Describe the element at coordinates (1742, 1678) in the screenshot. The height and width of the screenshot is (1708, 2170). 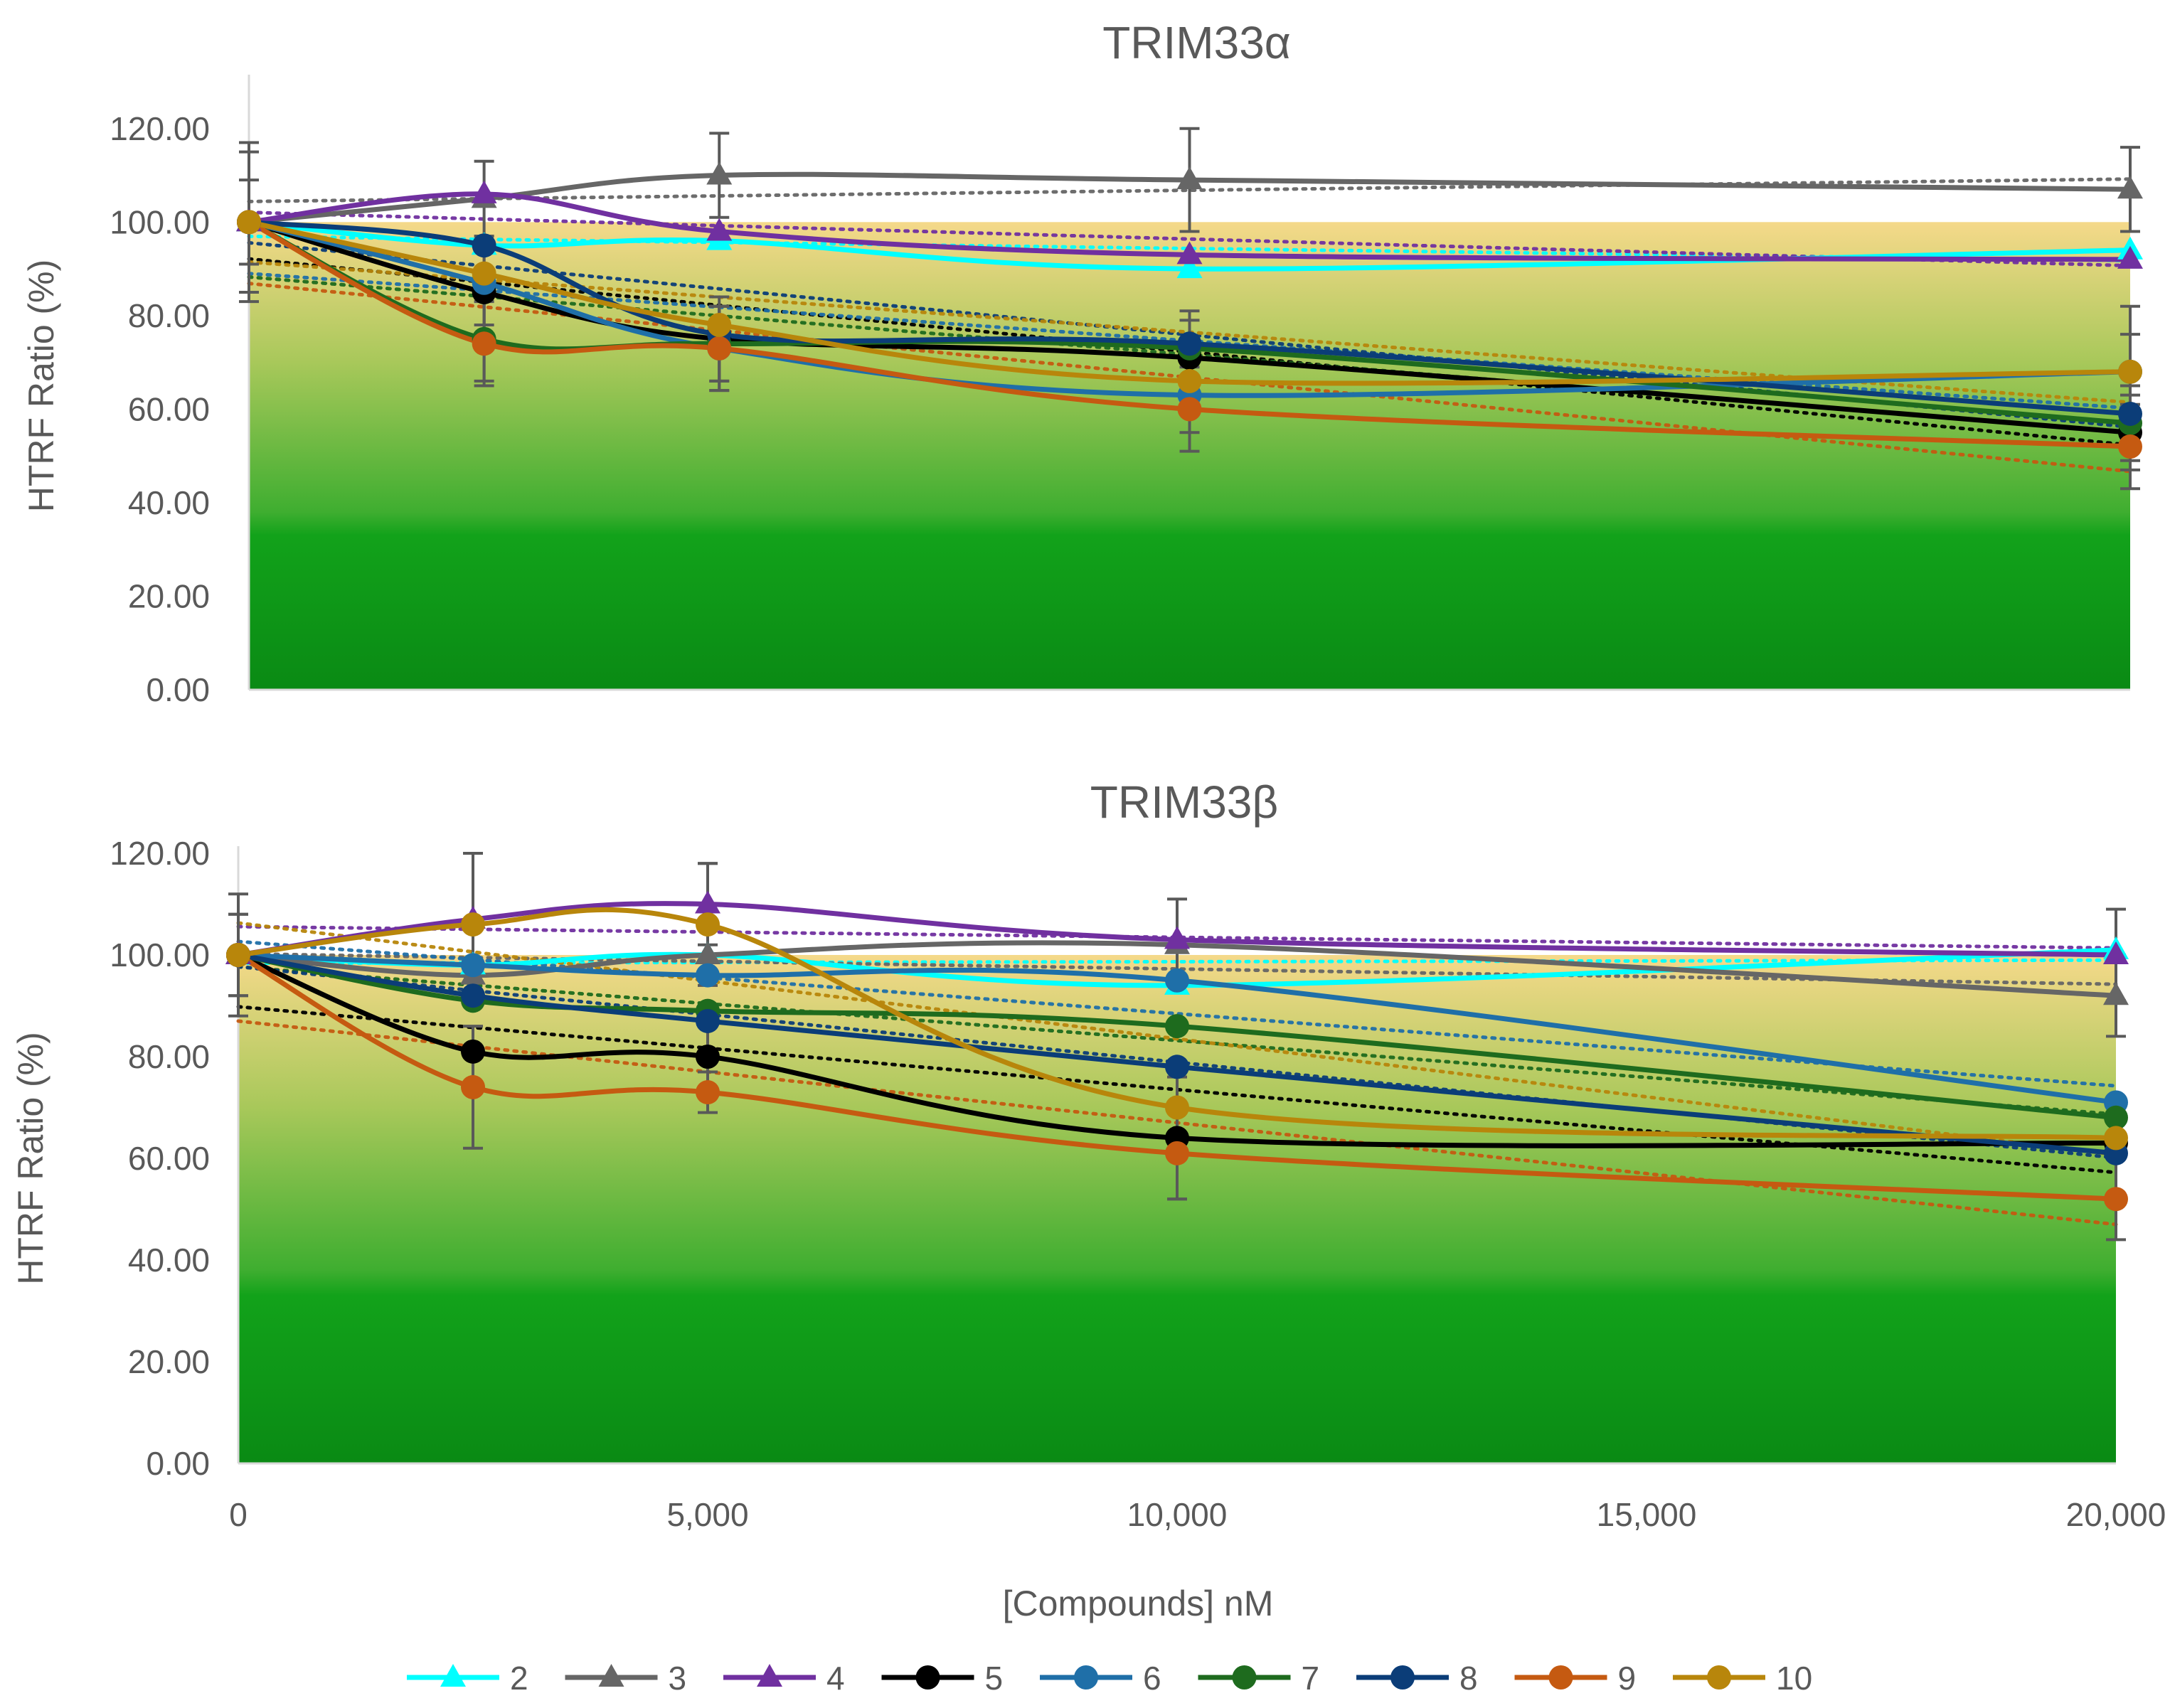
I see `legend-item-10: 10` at that location.